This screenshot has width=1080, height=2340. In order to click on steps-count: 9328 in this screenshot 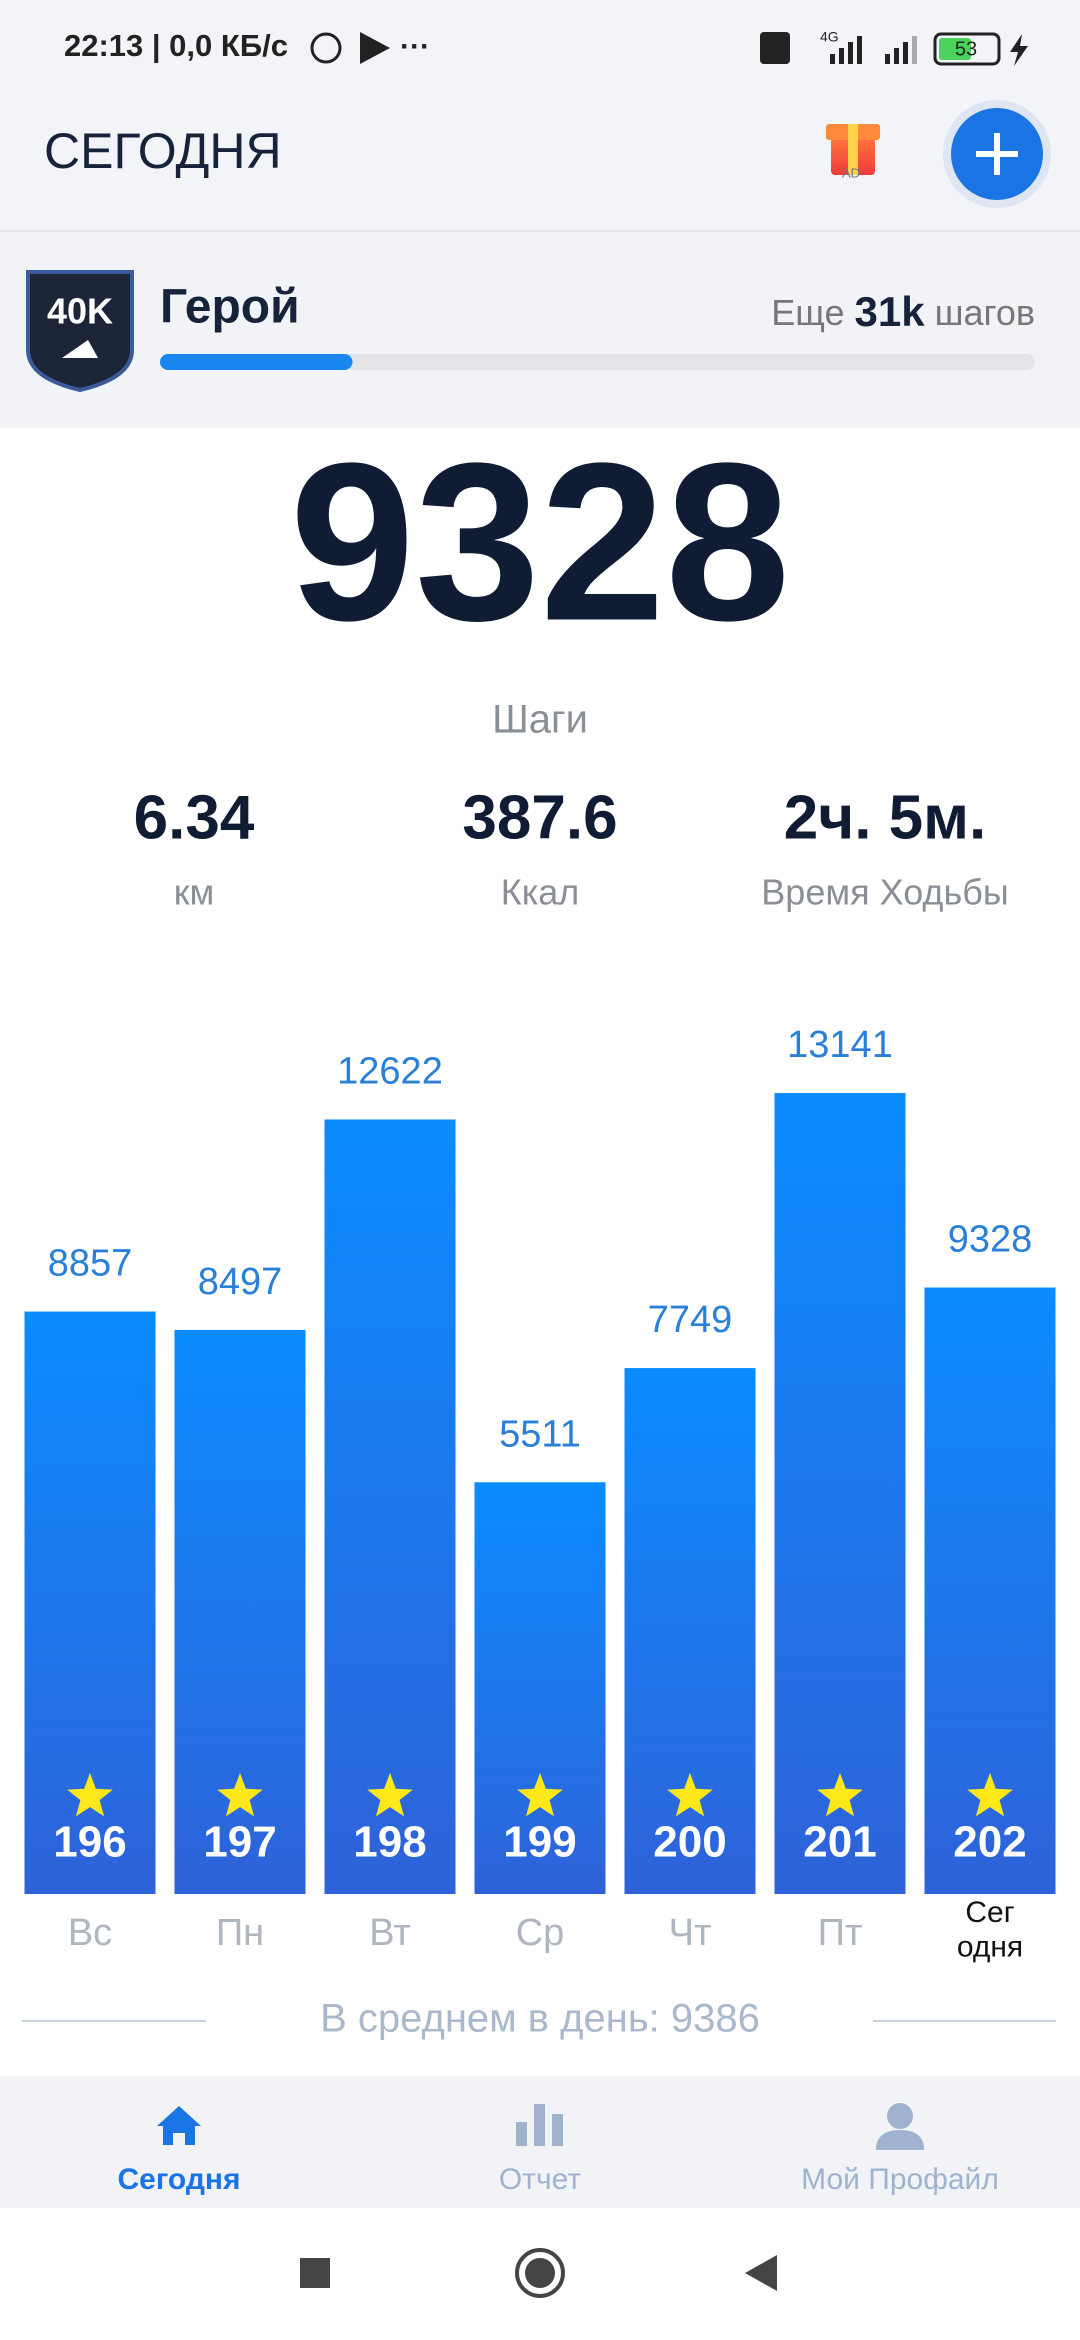, I will do `click(540, 541)`.